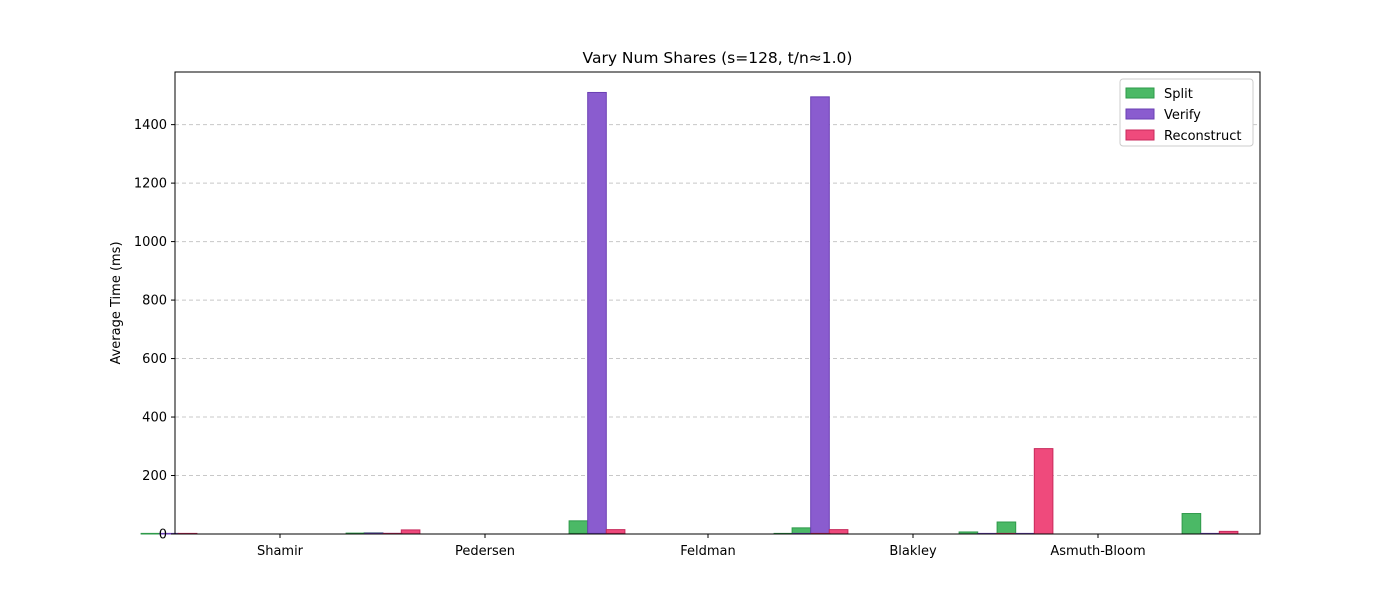 The height and width of the screenshot is (600, 1400). I want to click on x-tick-label: Blakley, so click(913, 551).